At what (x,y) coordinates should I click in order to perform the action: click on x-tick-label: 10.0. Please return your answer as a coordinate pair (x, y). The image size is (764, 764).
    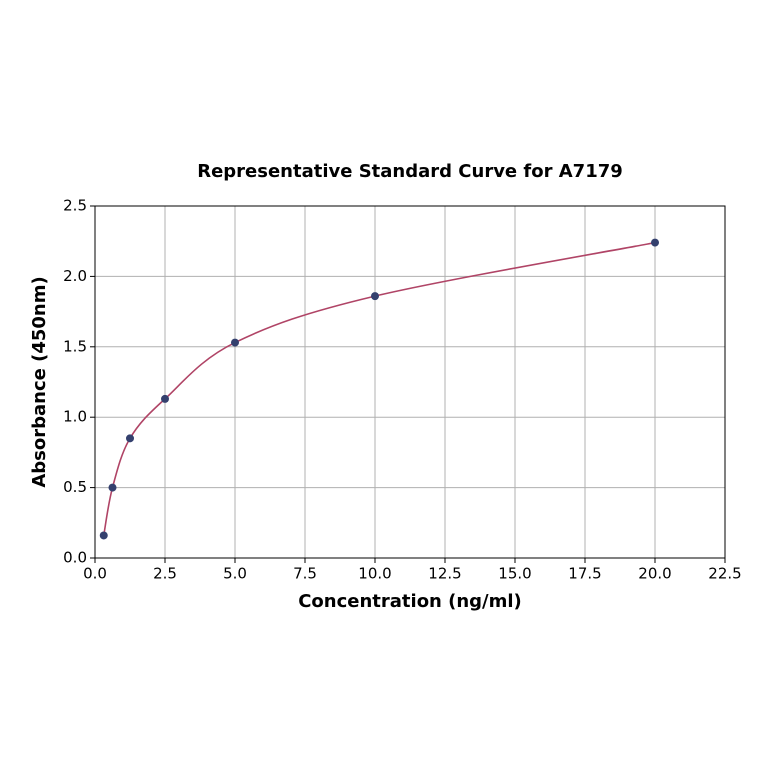
    Looking at the image, I should click on (374, 574).